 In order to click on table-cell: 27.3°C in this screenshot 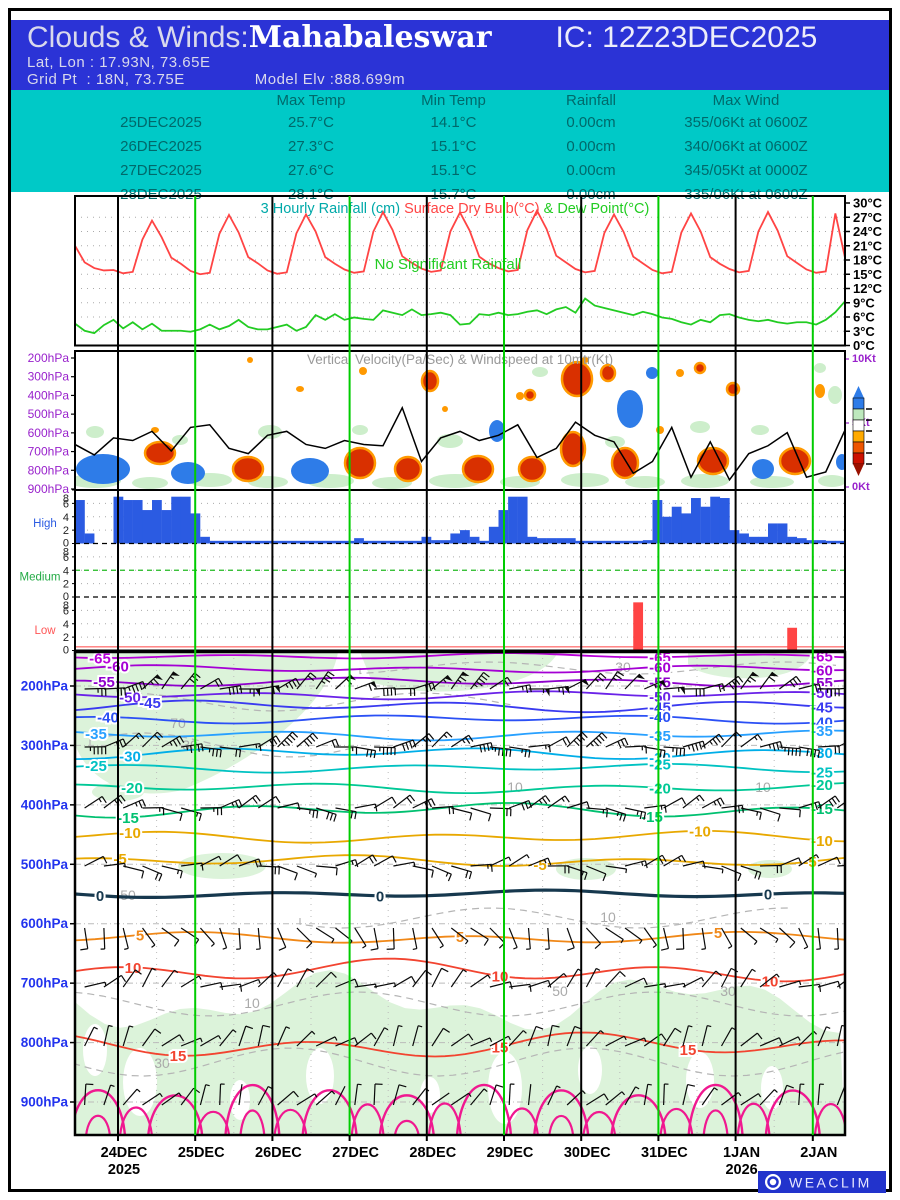, I will do `click(311, 146)`.